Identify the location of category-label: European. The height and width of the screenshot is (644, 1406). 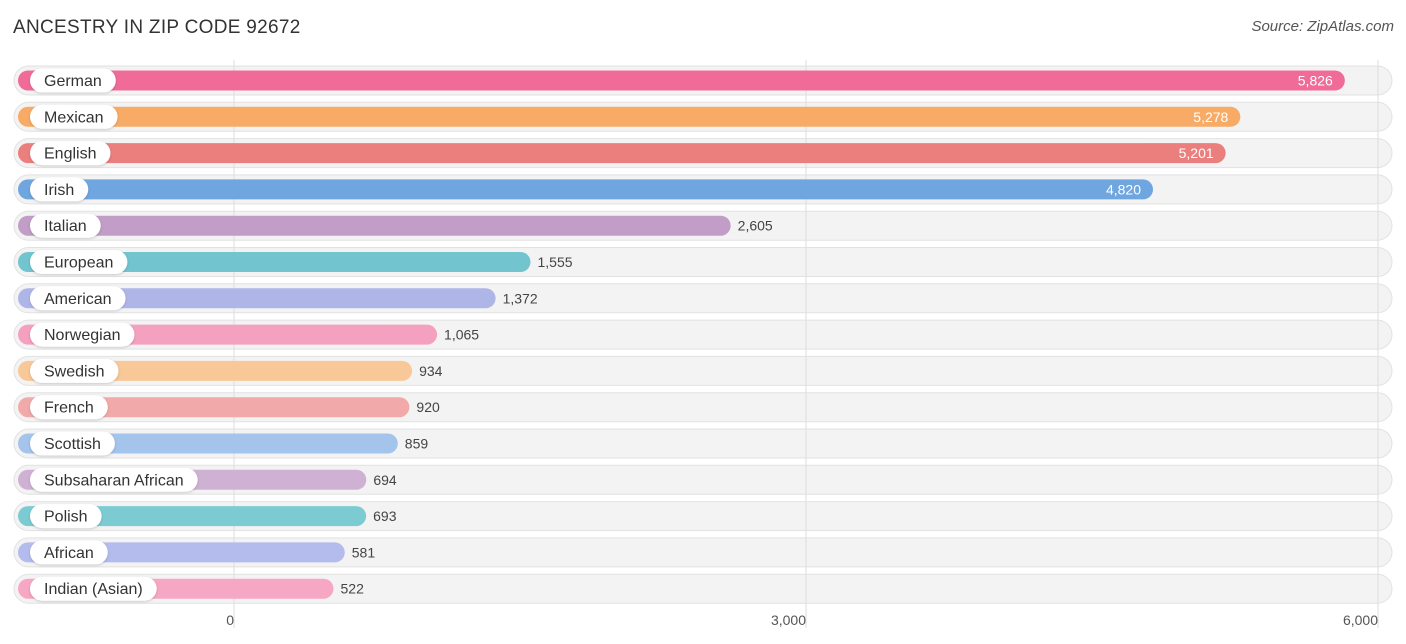
(78, 263).